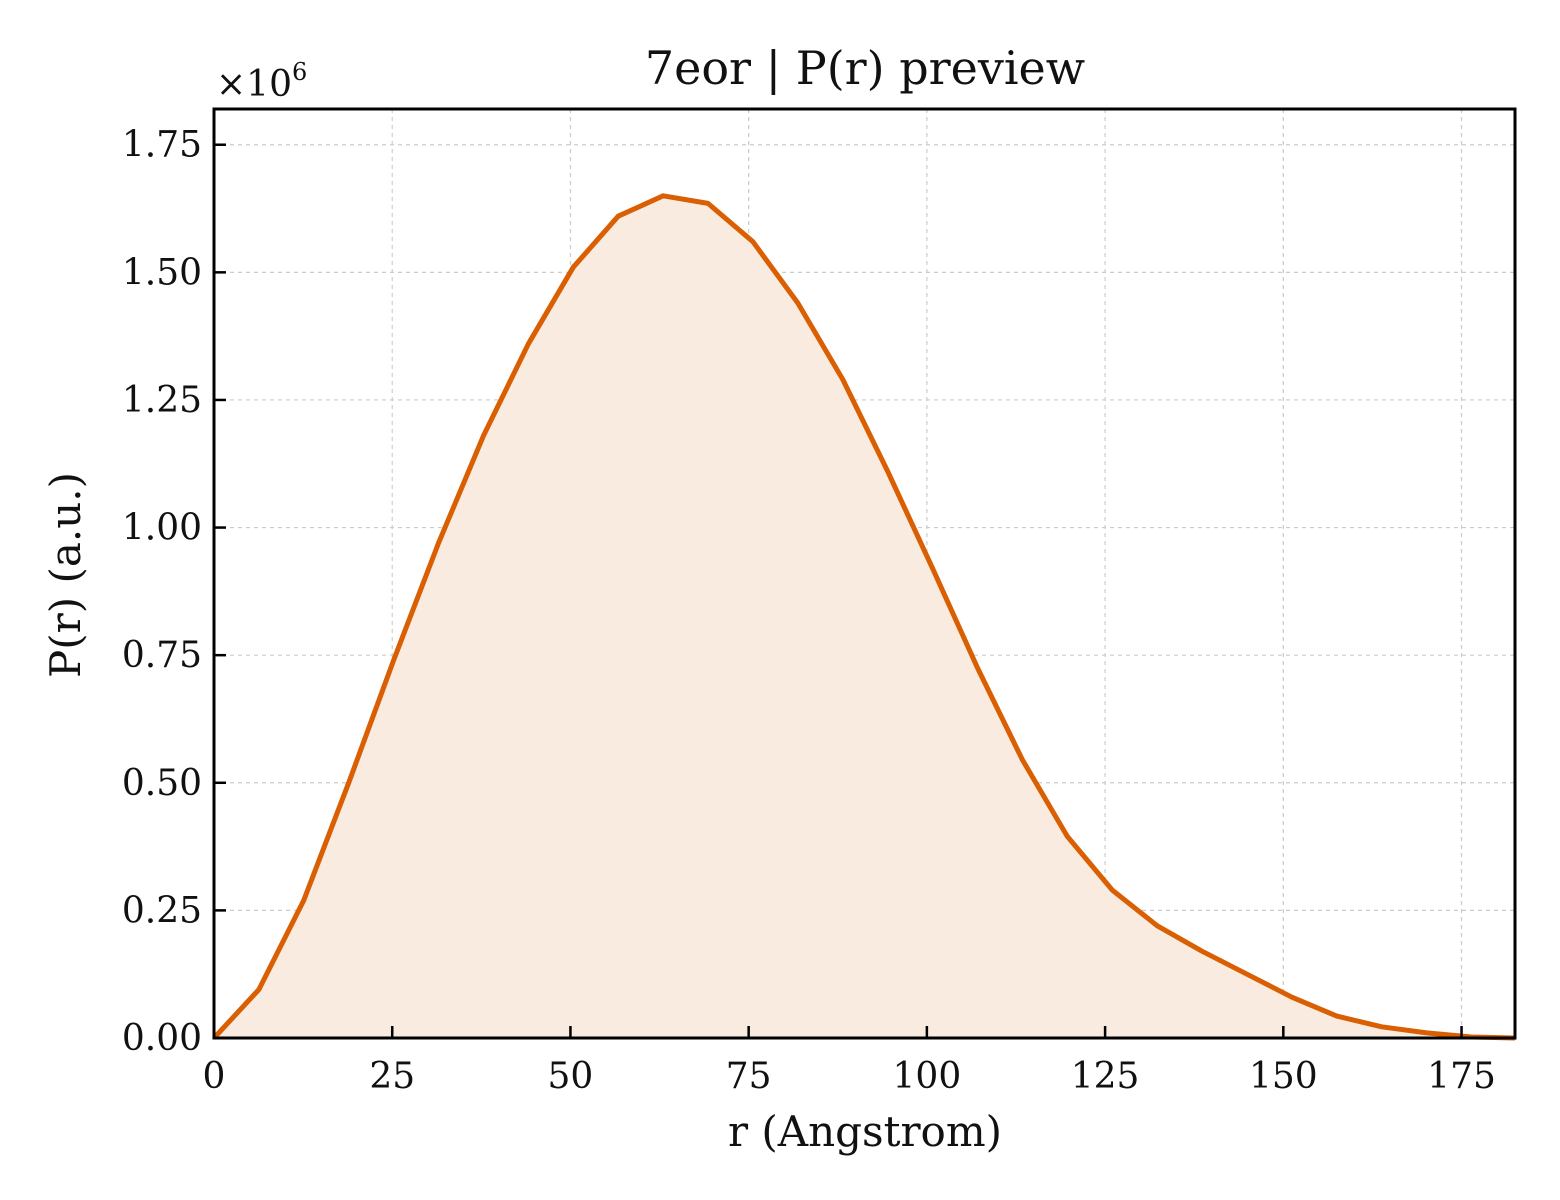 The image size is (1560, 1200). Describe the element at coordinates (1105, 1076) in the screenshot. I see `x-tick-label: 125` at that location.